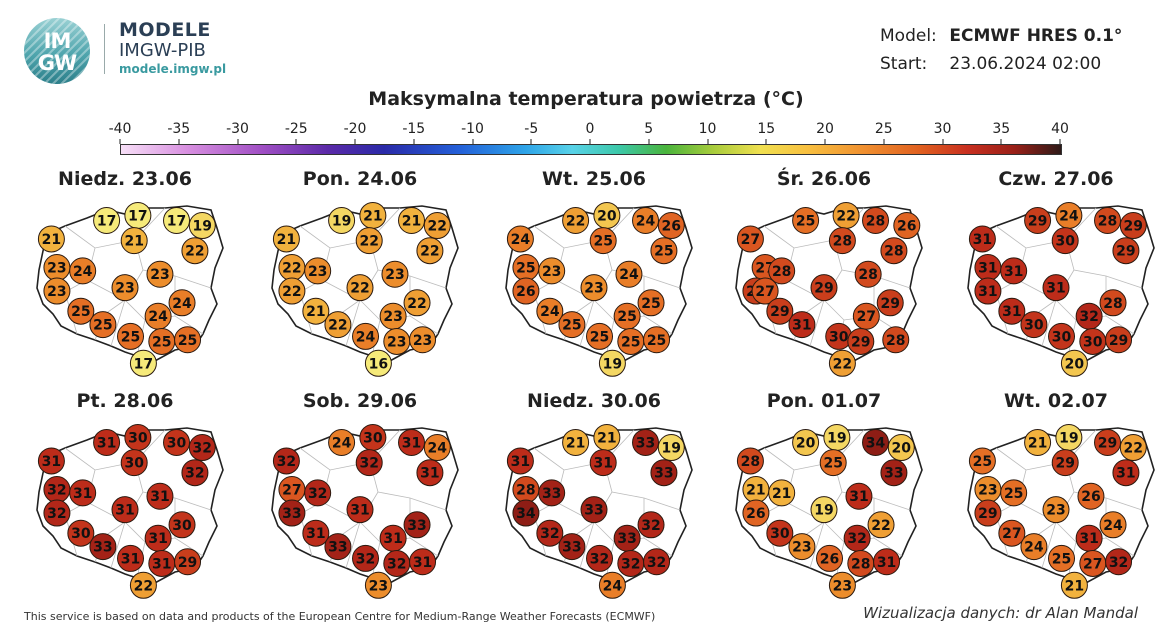 This screenshot has width=1172, height=628. Describe the element at coordinates (531, 129) in the screenshot. I see `colorbar-tick-label: -5` at that location.